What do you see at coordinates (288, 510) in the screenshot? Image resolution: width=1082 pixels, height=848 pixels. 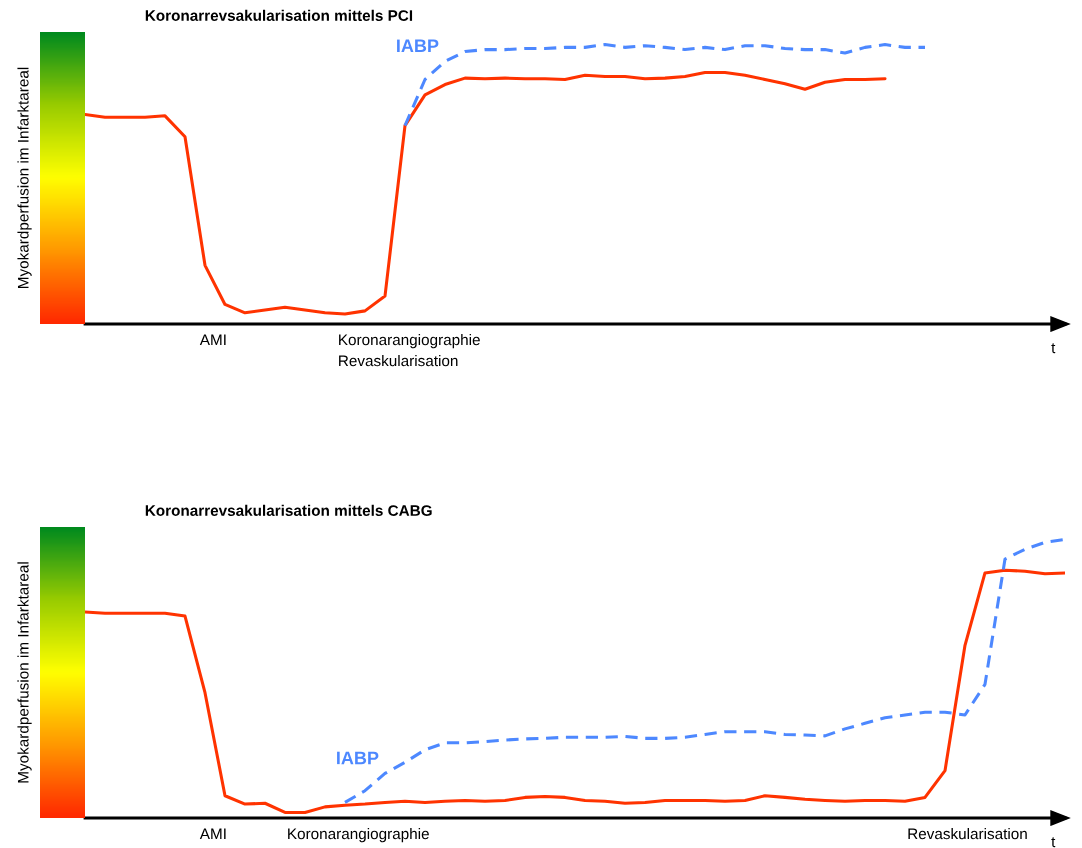 I see `chart-title: Koronarrevsakularisation mittels CABG` at bounding box center [288, 510].